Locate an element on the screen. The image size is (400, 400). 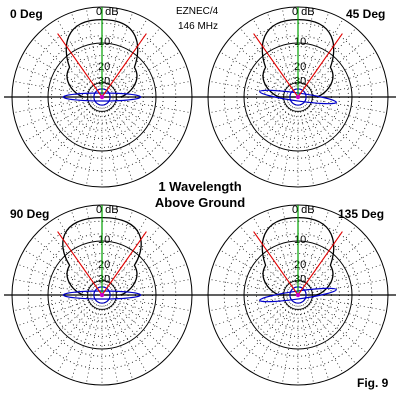
figure-label: Fig. 9 is located at coordinates (373, 383).